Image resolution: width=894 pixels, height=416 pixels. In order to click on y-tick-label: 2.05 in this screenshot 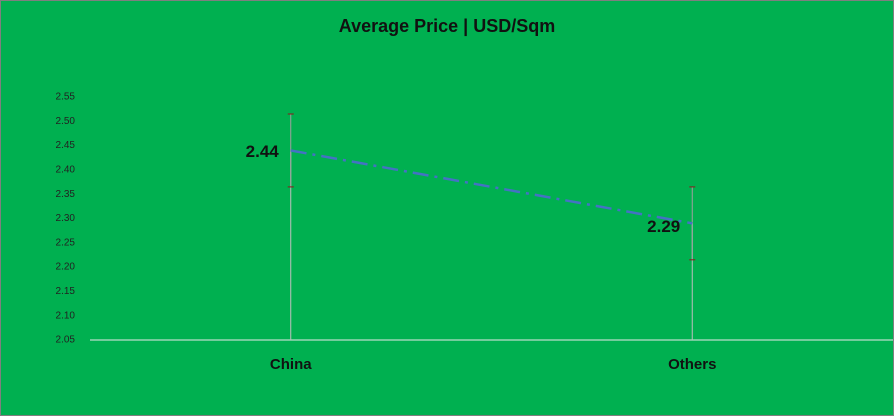, I will do `click(66, 340)`.